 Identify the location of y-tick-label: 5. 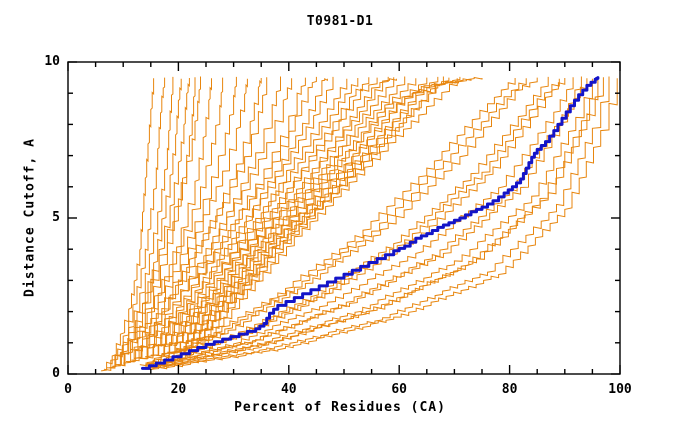
(56, 217).